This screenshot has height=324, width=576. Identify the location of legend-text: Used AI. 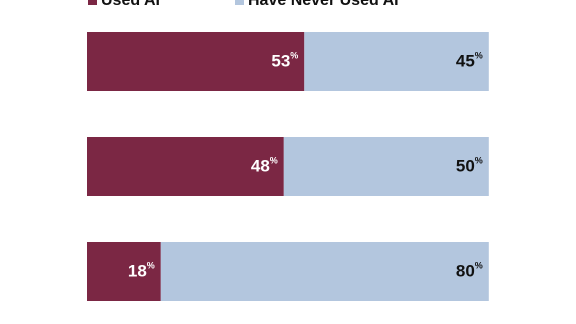
(130, 4).